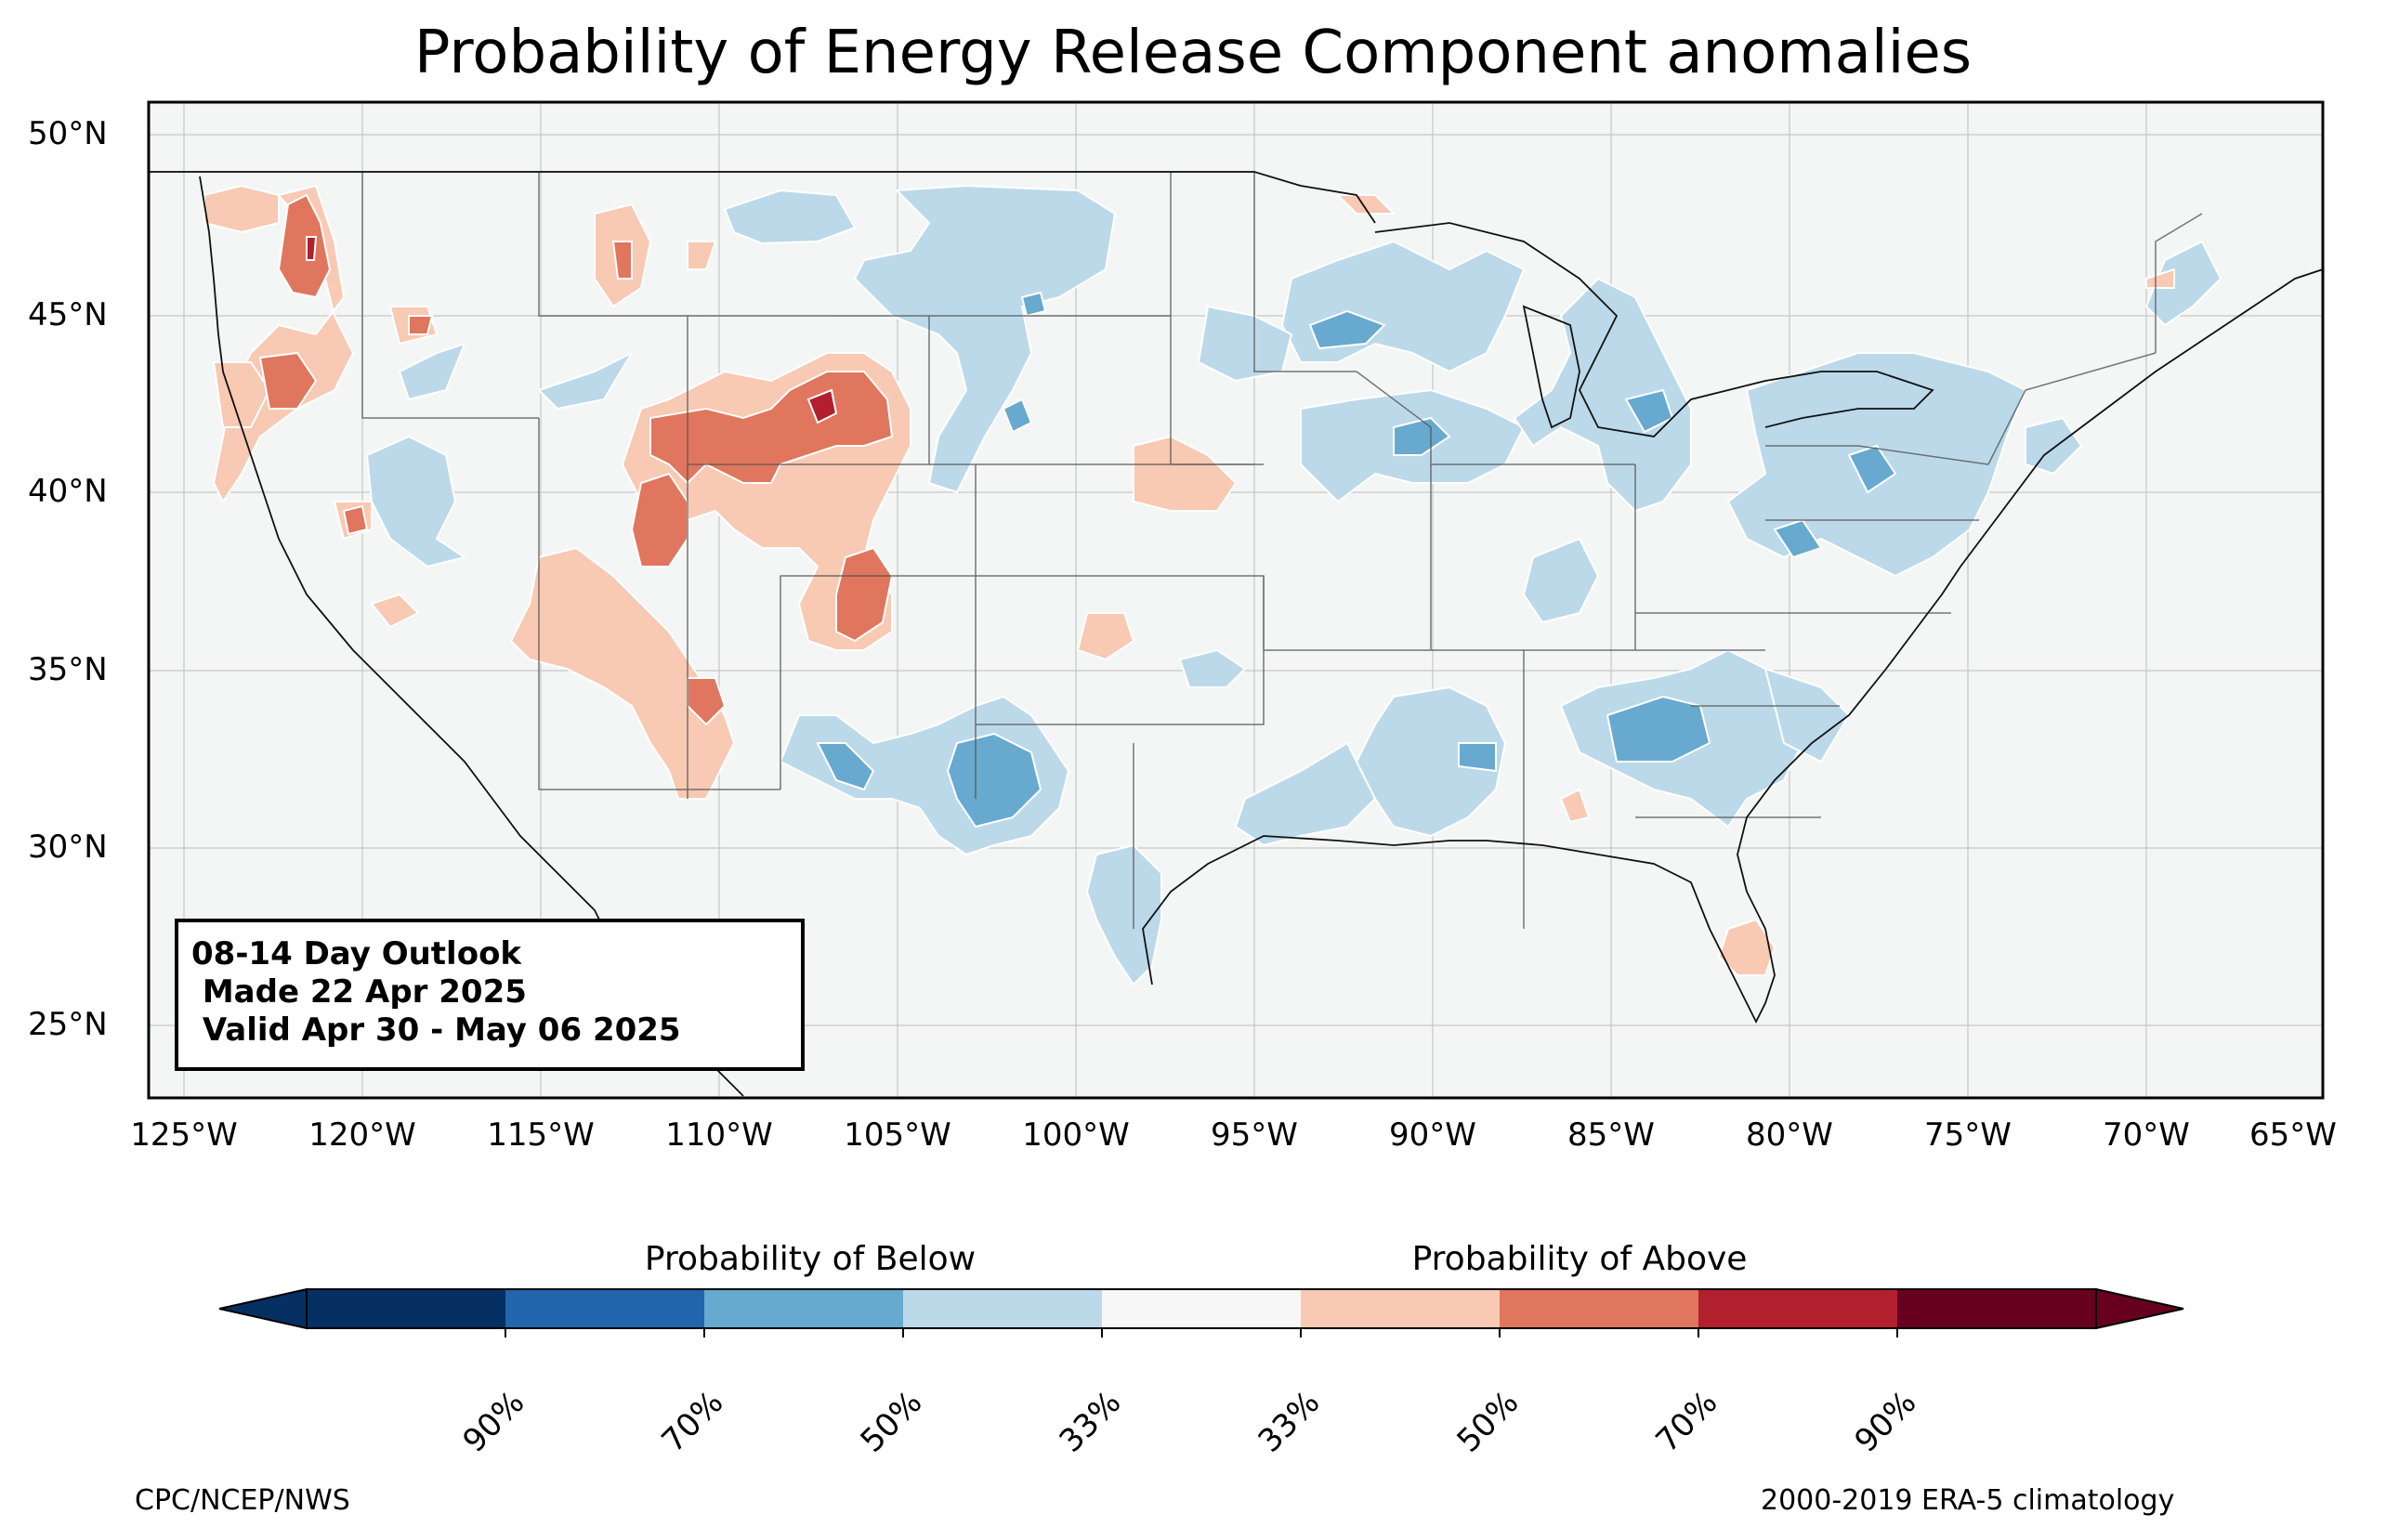 The height and width of the screenshot is (1540, 2386). What do you see at coordinates (845, 766) in the screenshot?
I see `region-nm-mid` at bounding box center [845, 766].